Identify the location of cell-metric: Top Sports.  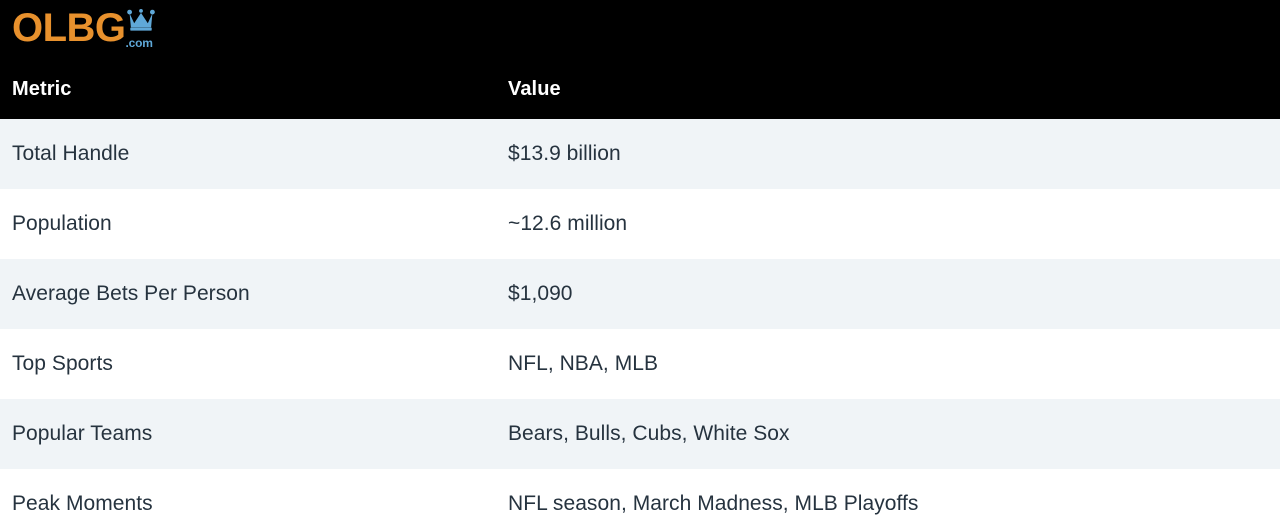
(62, 363).